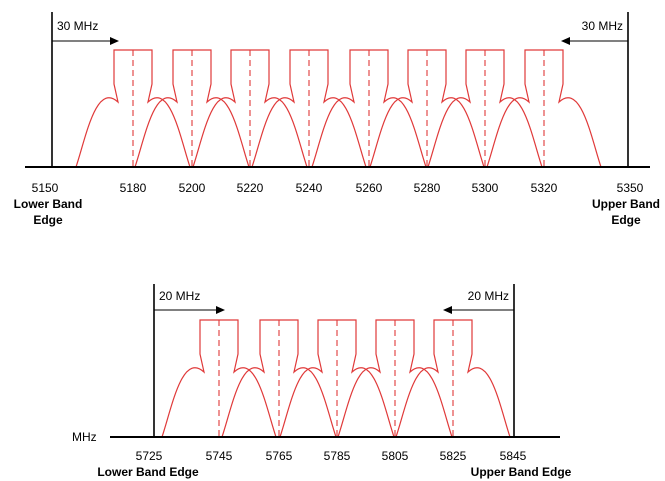 The height and width of the screenshot is (481, 665). Describe the element at coordinates (148, 472) in the screenshot. I see `bottom-lower-band-edge-label: Lower Band Edge` at that location.